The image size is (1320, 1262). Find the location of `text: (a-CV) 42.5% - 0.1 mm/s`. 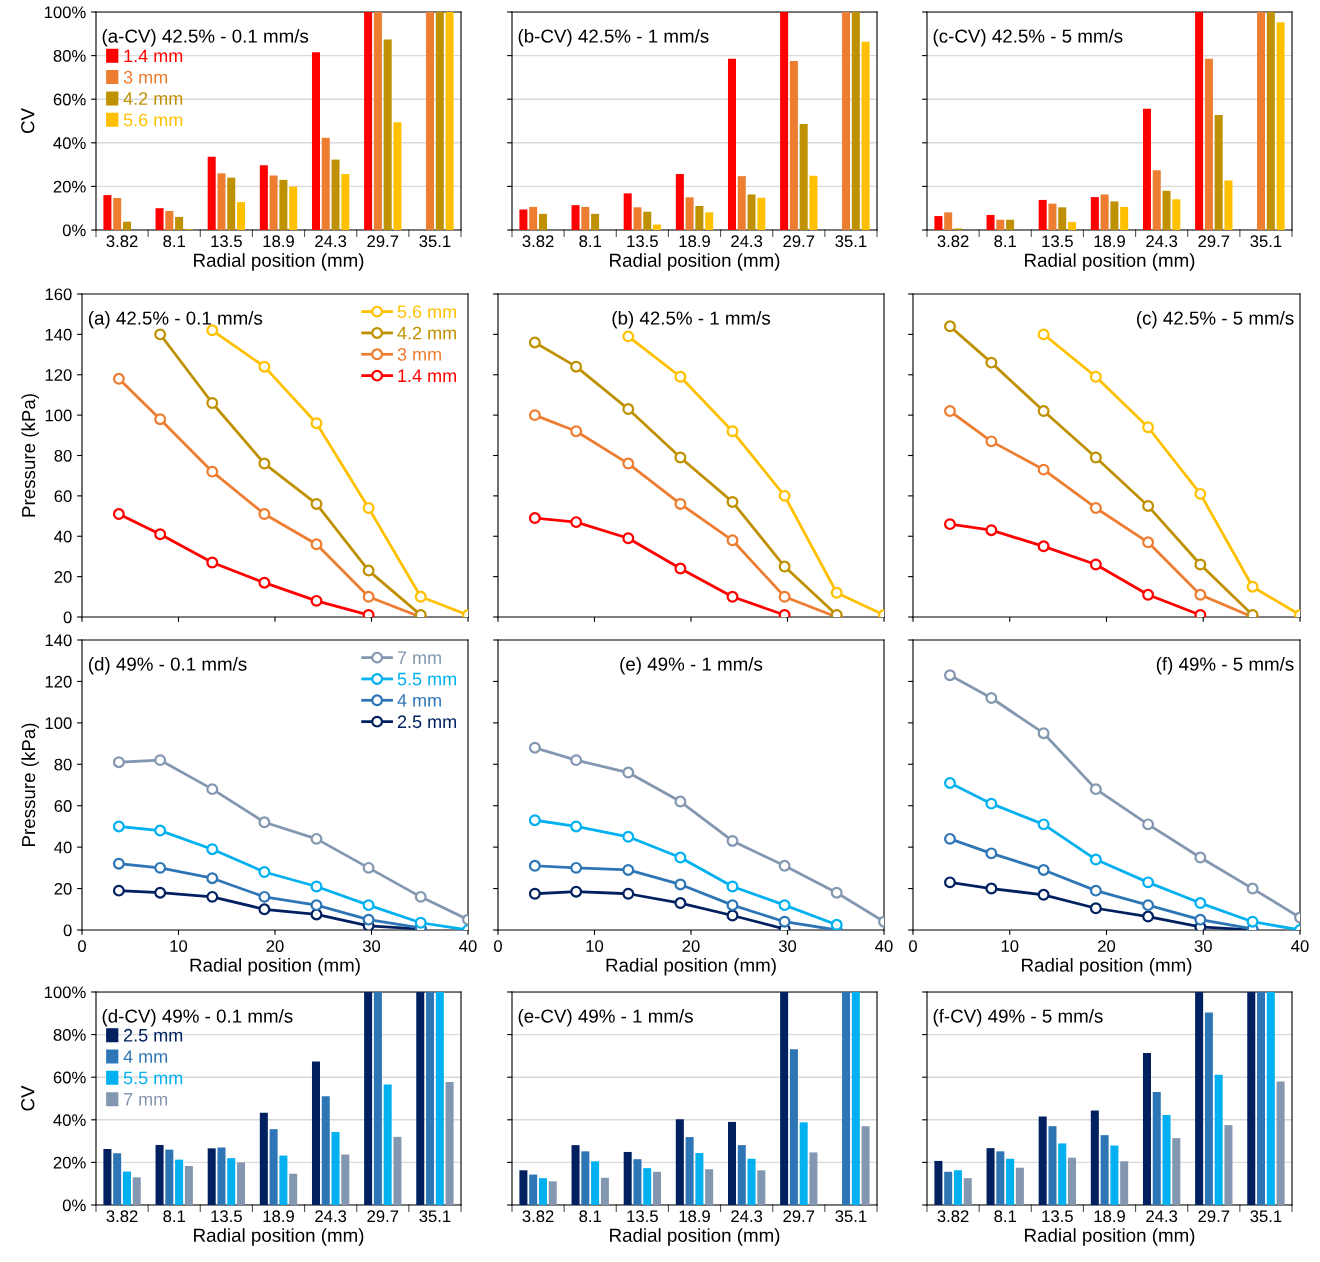

text: (a-CV) 42.5% - 0.1 mm/s is located at coordinates (205, 37).